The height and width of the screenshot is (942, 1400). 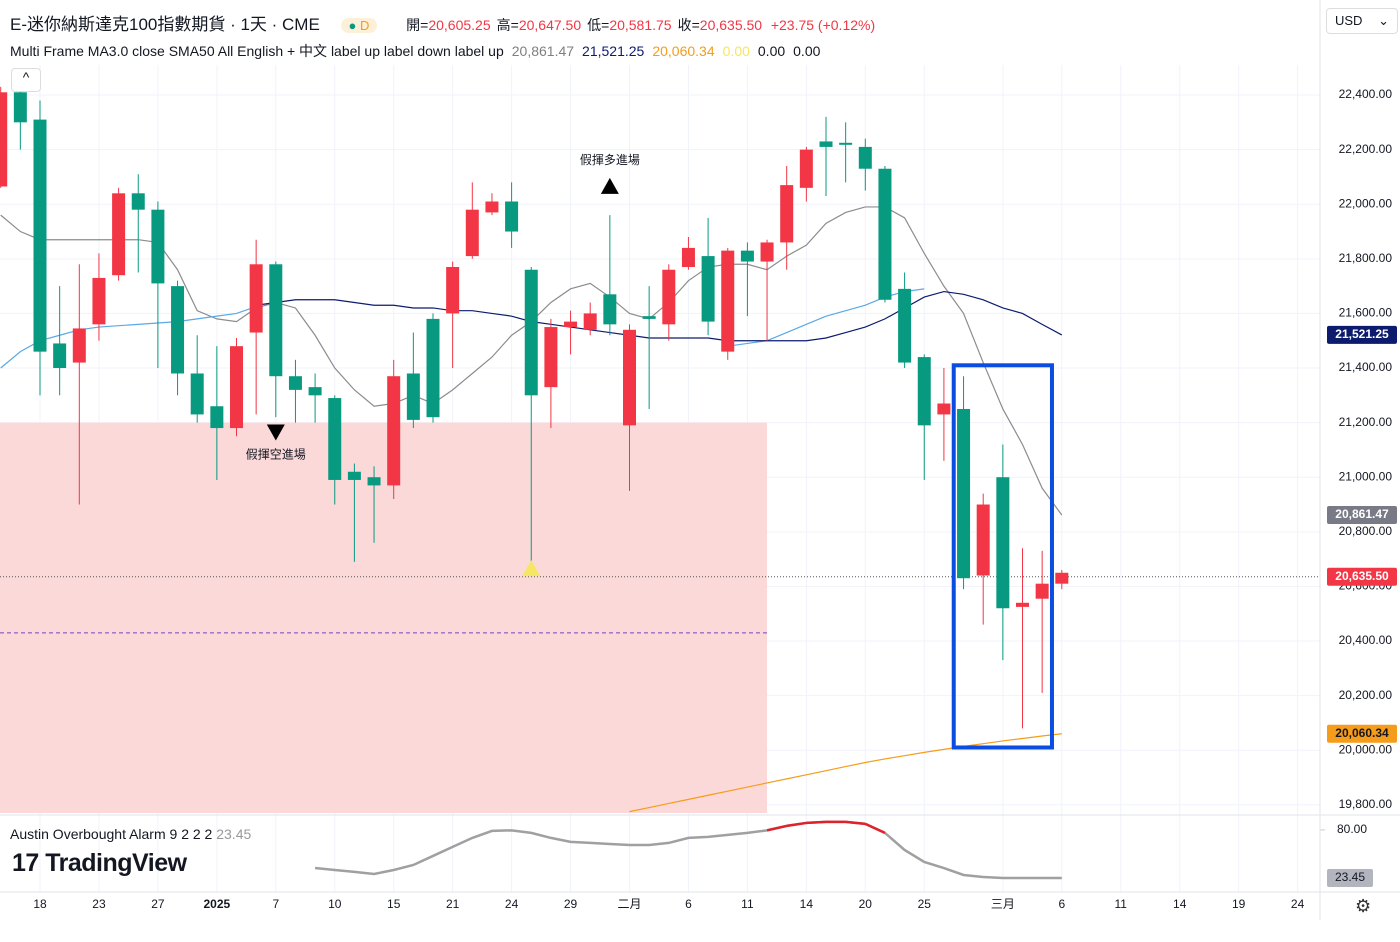 I want to click on x-tick-label: 三月, so click(x=1003, y=904).